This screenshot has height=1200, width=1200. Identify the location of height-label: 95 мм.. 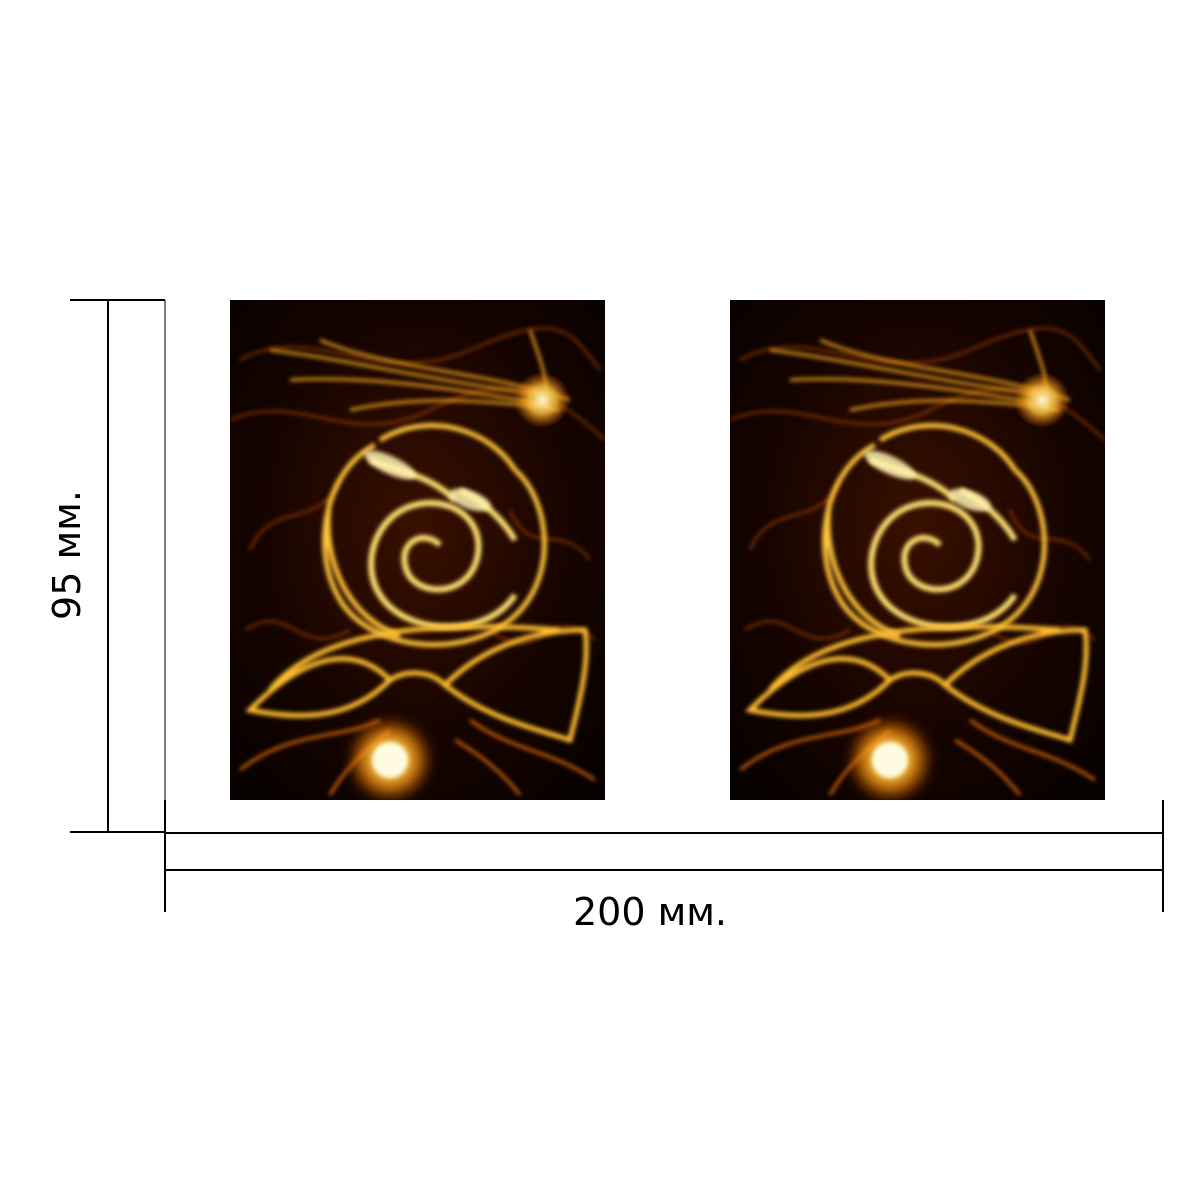
(67, 555).